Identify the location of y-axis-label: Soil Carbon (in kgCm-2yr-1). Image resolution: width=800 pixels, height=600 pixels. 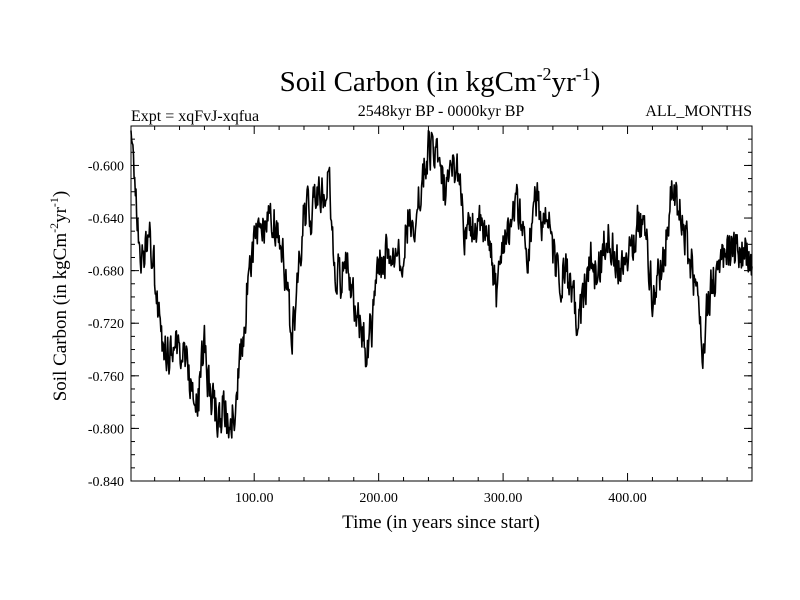
(59, 296).